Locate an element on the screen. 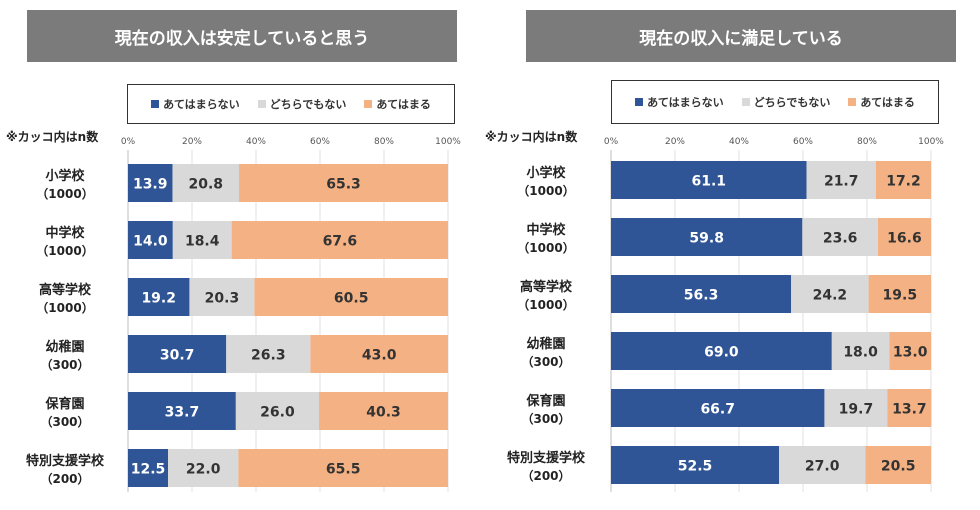 This screenshot has height=510, width=980. x-tick-label: 20% is located at coordinates (192, 142).